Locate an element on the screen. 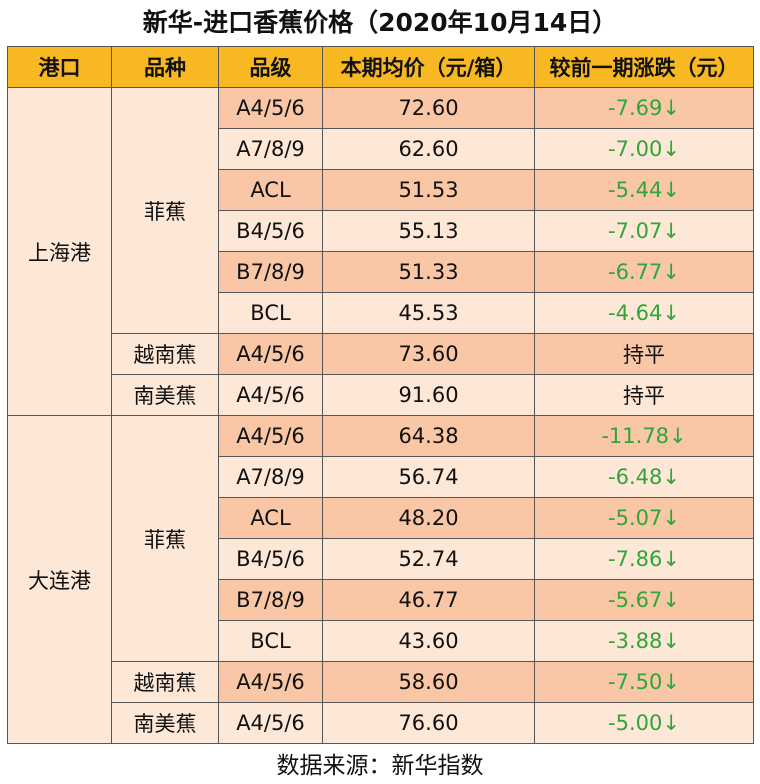 The image size is (760, 784). price-cell: 52.74 is located at coordinates (428, 559).